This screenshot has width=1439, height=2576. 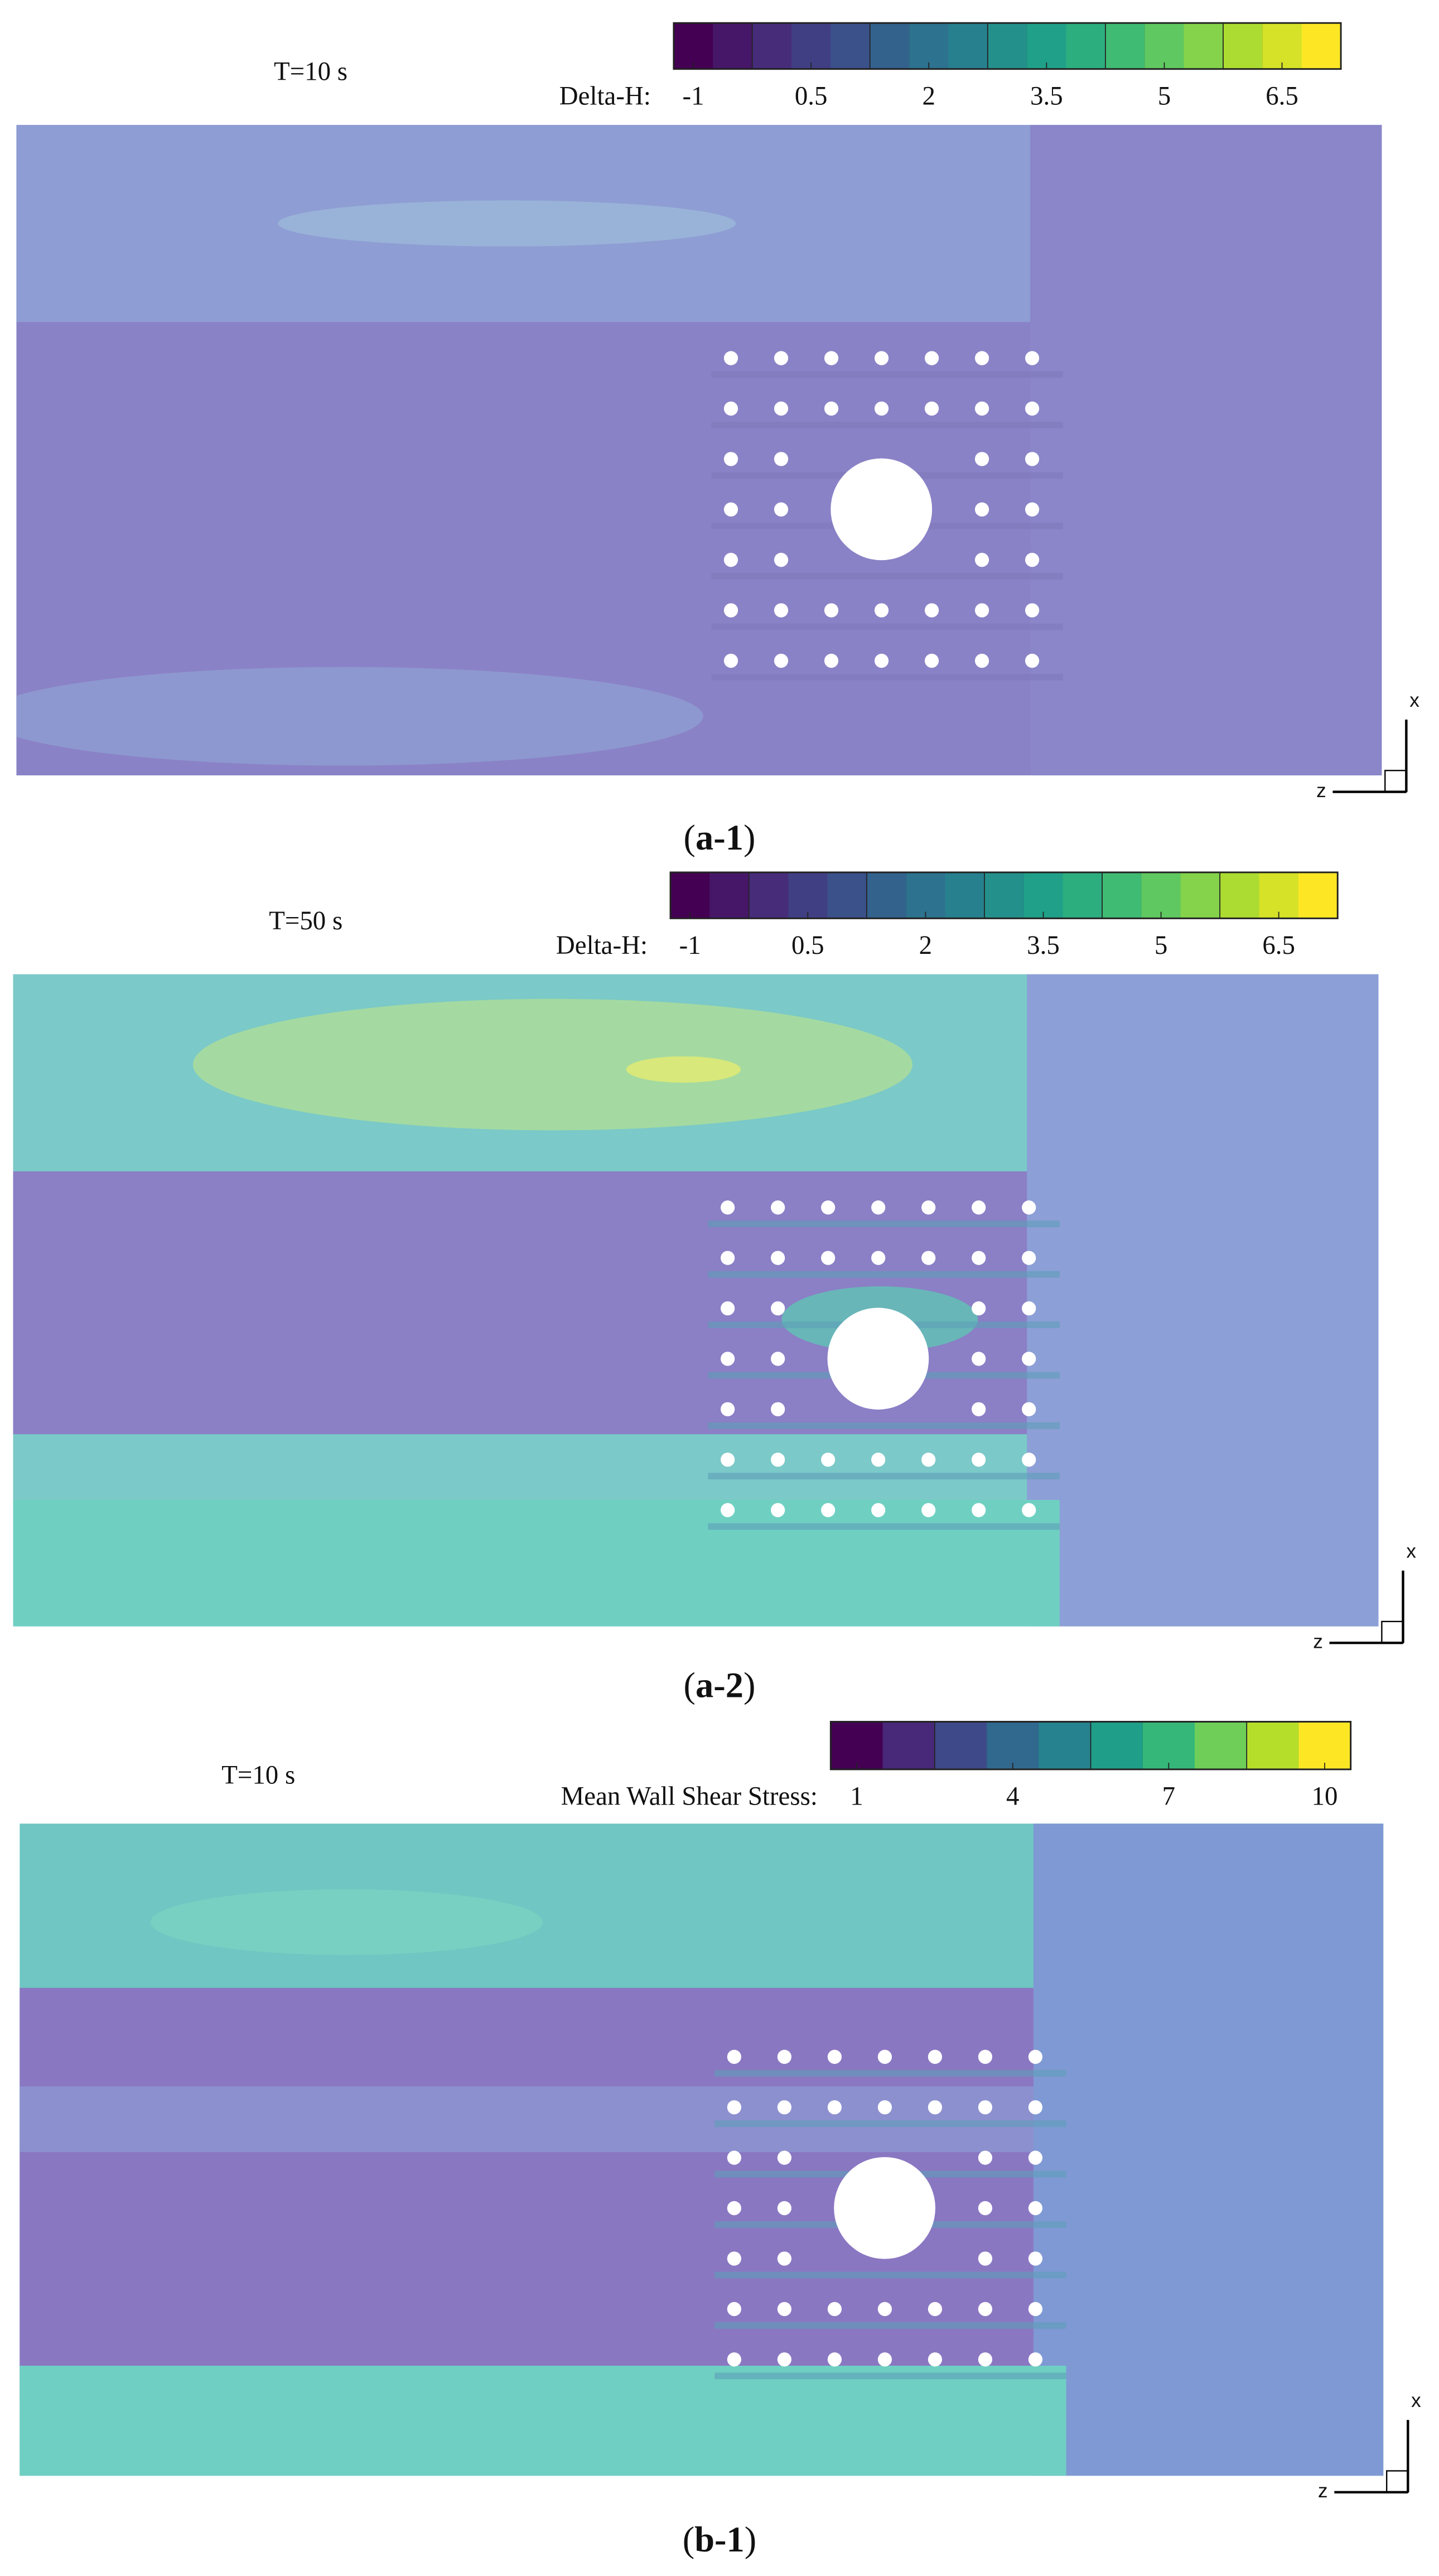 I want to click on caption-part: b-1, so click(x=719, y=2539).